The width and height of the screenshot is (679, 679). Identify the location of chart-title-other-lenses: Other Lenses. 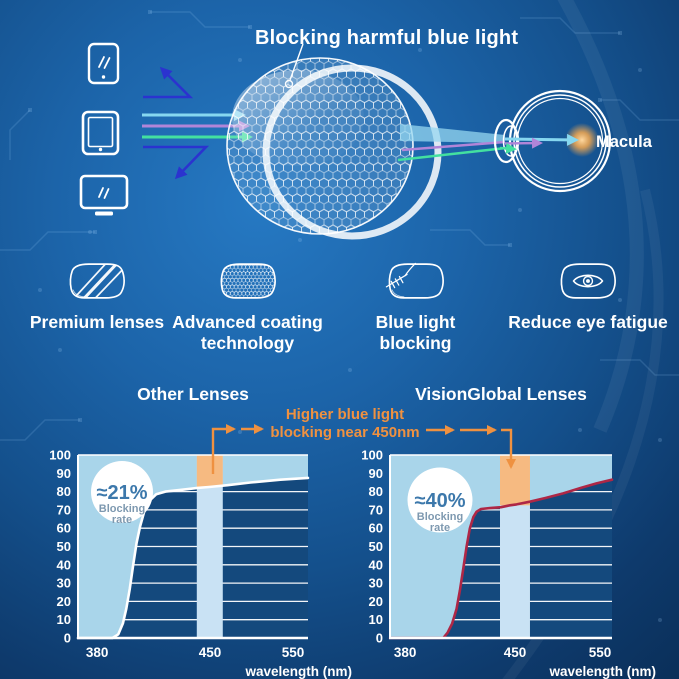
(193, 394).